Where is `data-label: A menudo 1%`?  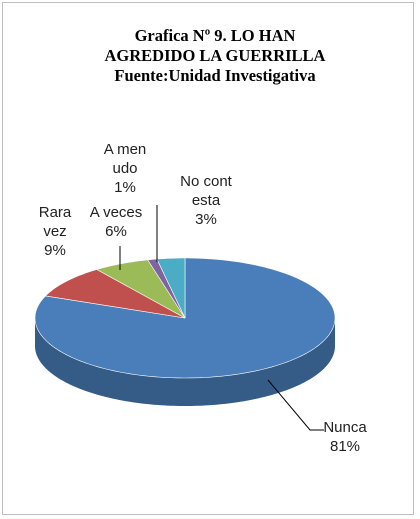
data-label: A menudo 1% is located at coordinates (125, 168).